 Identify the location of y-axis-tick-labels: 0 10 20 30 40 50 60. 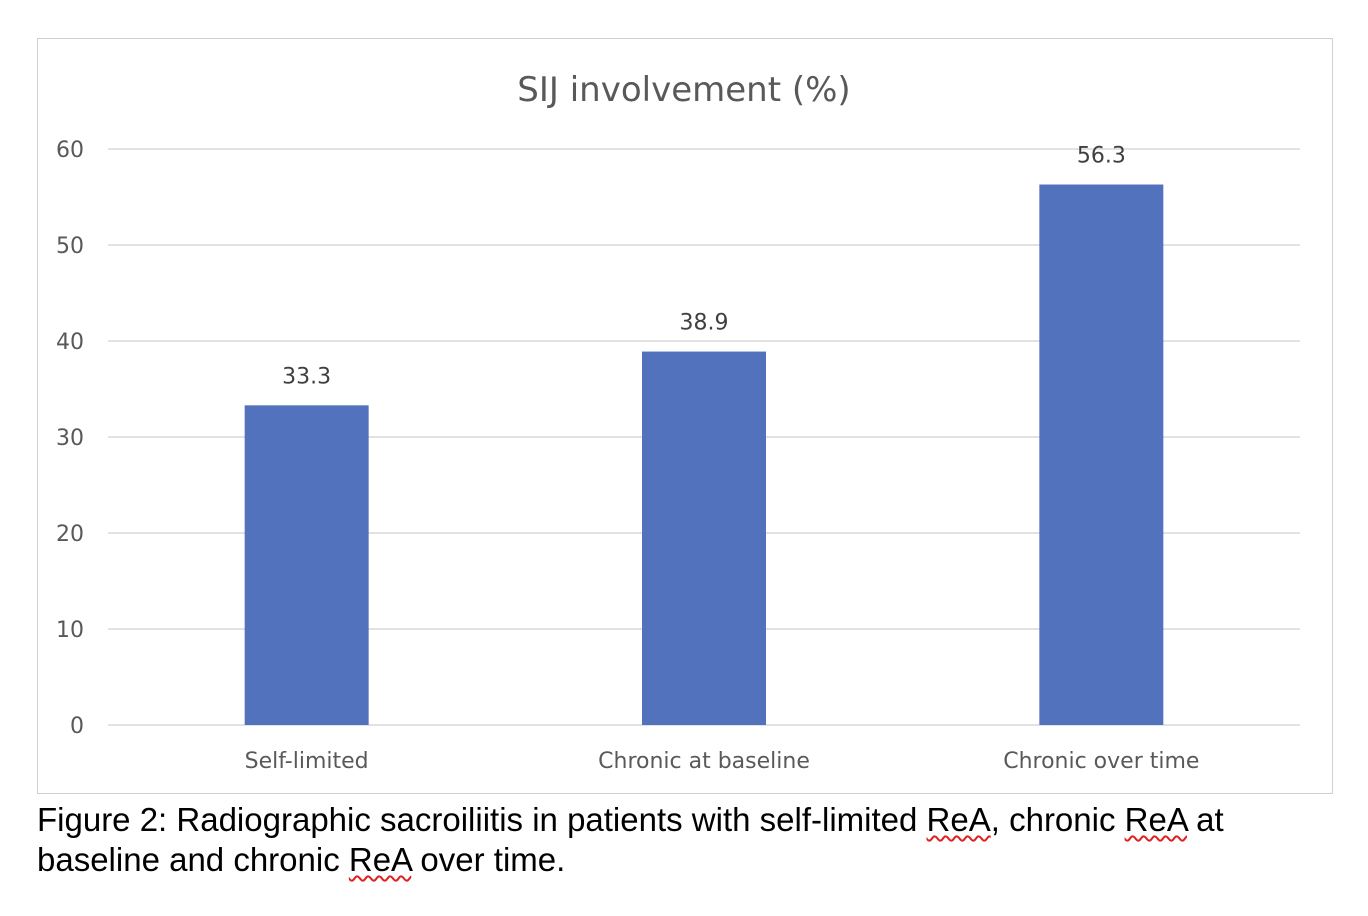
(70, 438).